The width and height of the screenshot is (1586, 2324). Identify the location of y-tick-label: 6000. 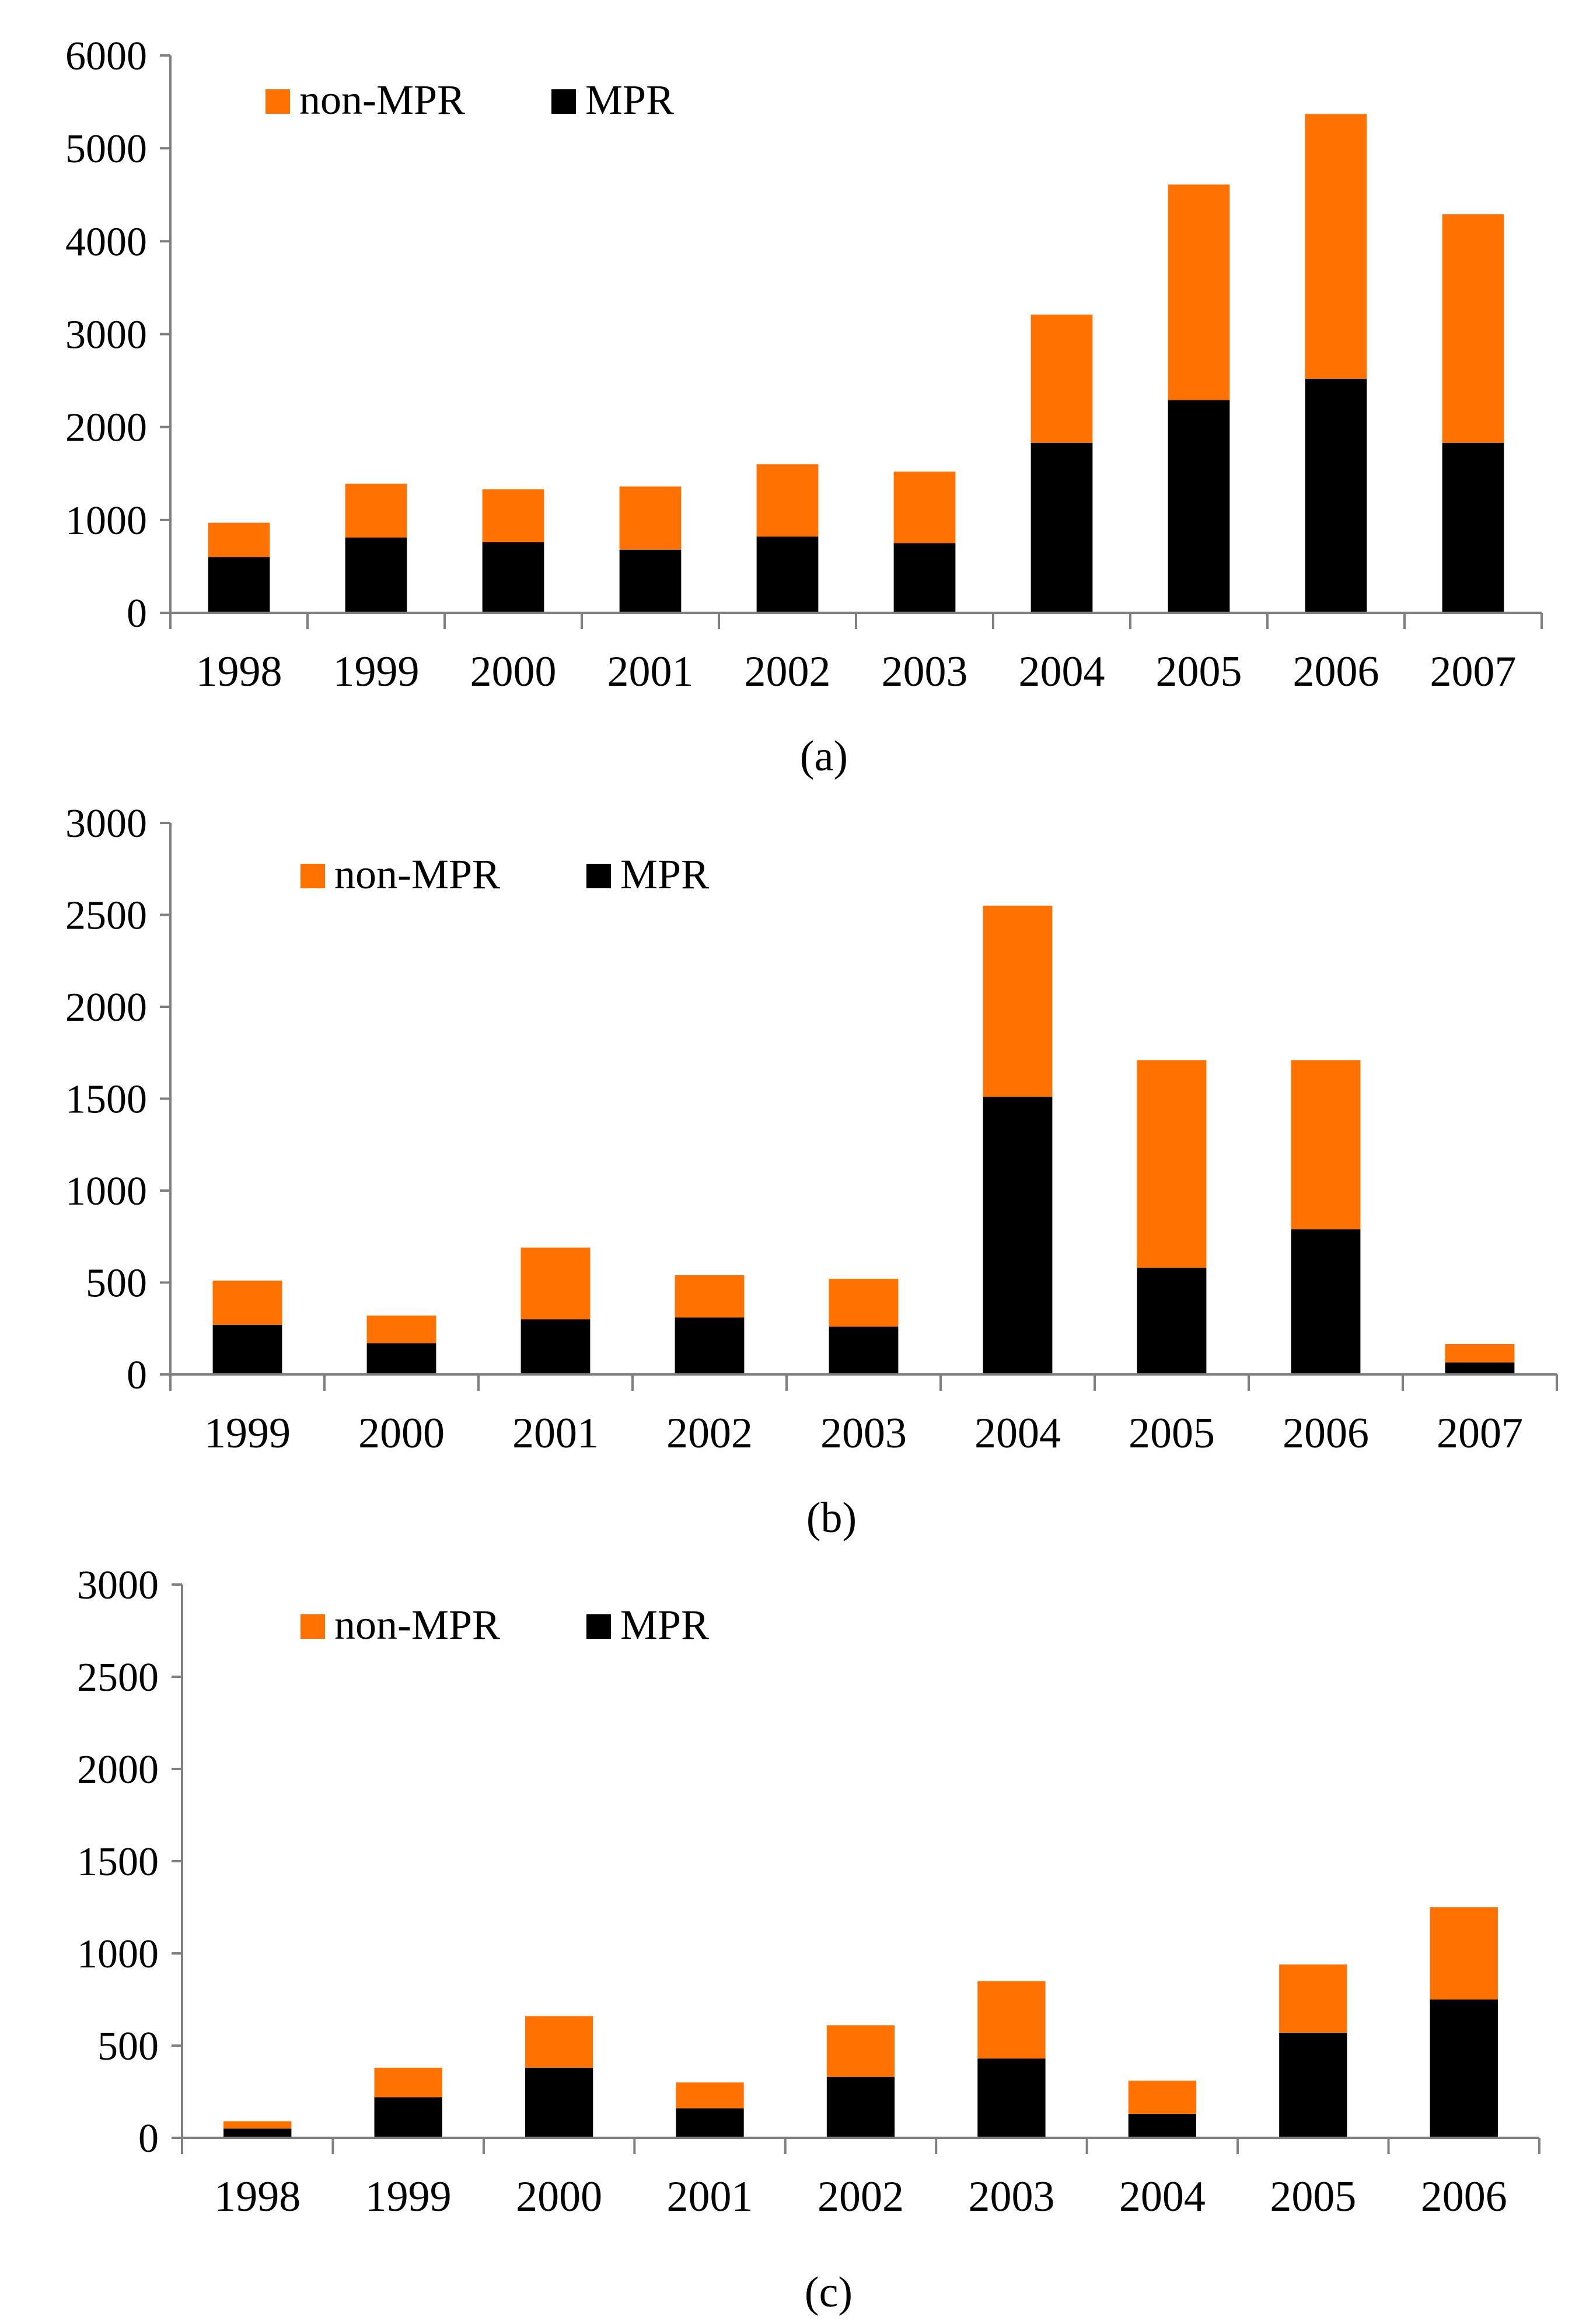
(106, 57).